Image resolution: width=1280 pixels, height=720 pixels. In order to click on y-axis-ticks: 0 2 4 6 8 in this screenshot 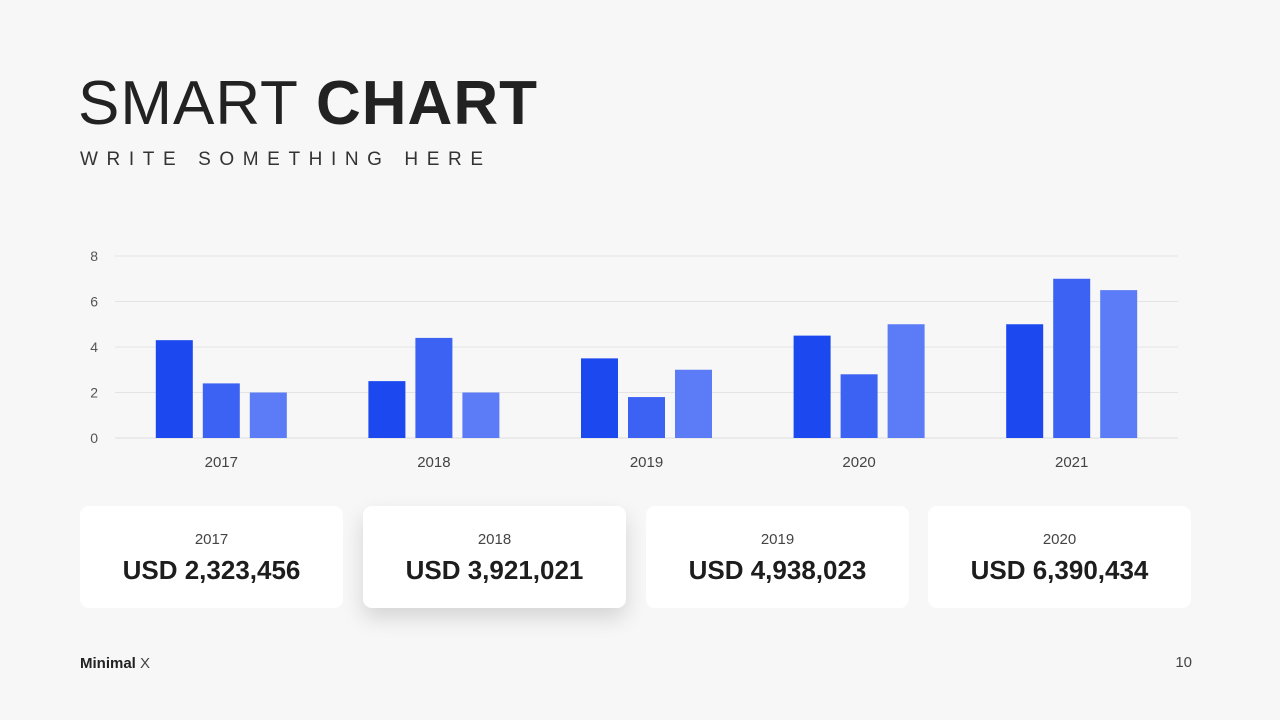, I will do `click(94, 347)`.